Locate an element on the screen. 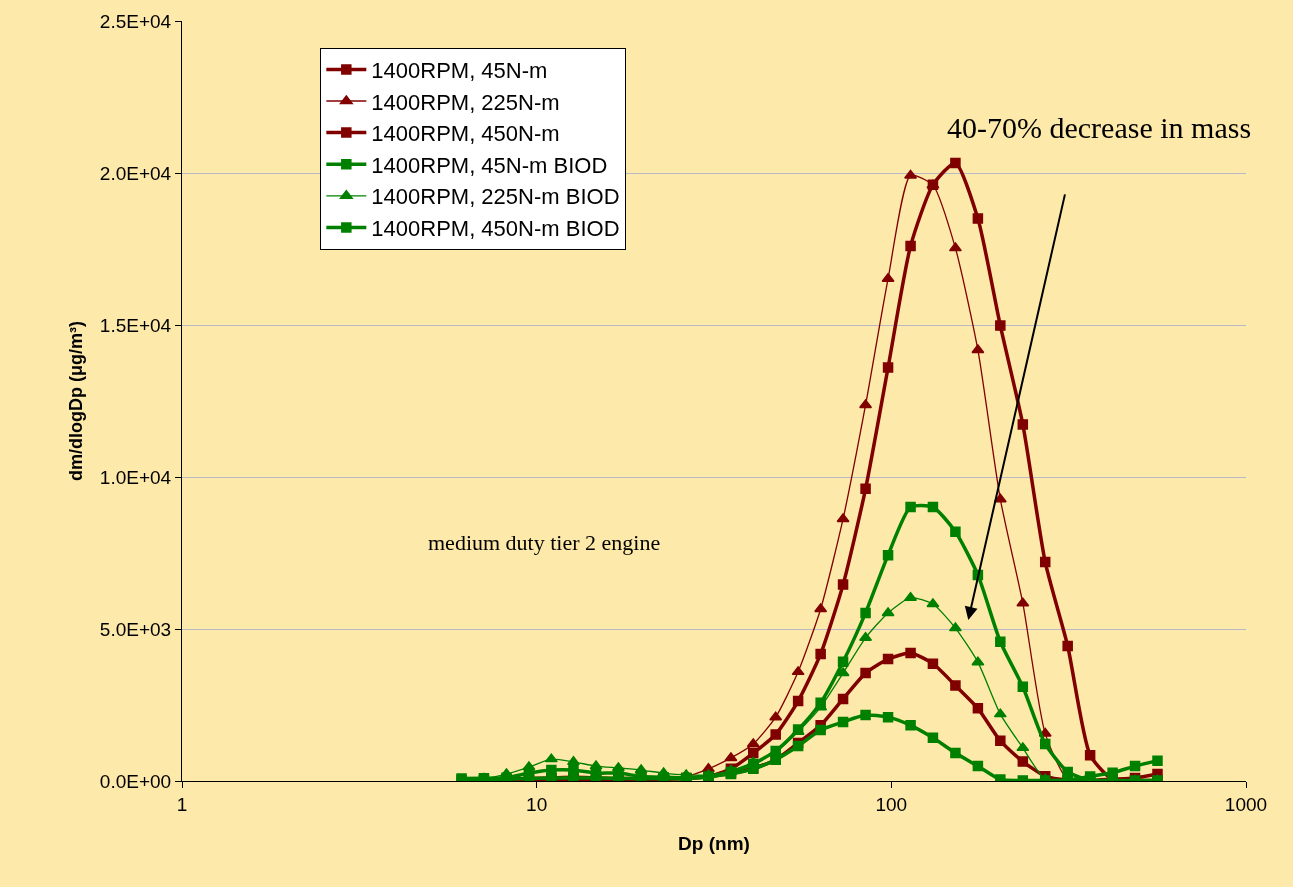  x-tick-label: 1000 is located at coordinates (1246, 804).